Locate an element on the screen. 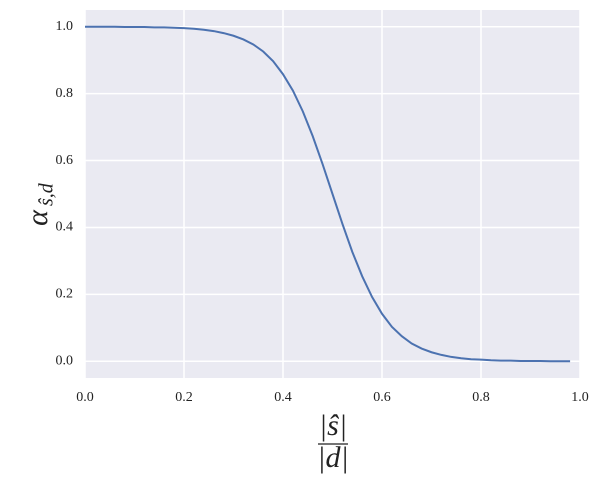 The width and height of the screenshot is (600, 485). x-tick-label: 0.6 is located at coordinates (382, 397).